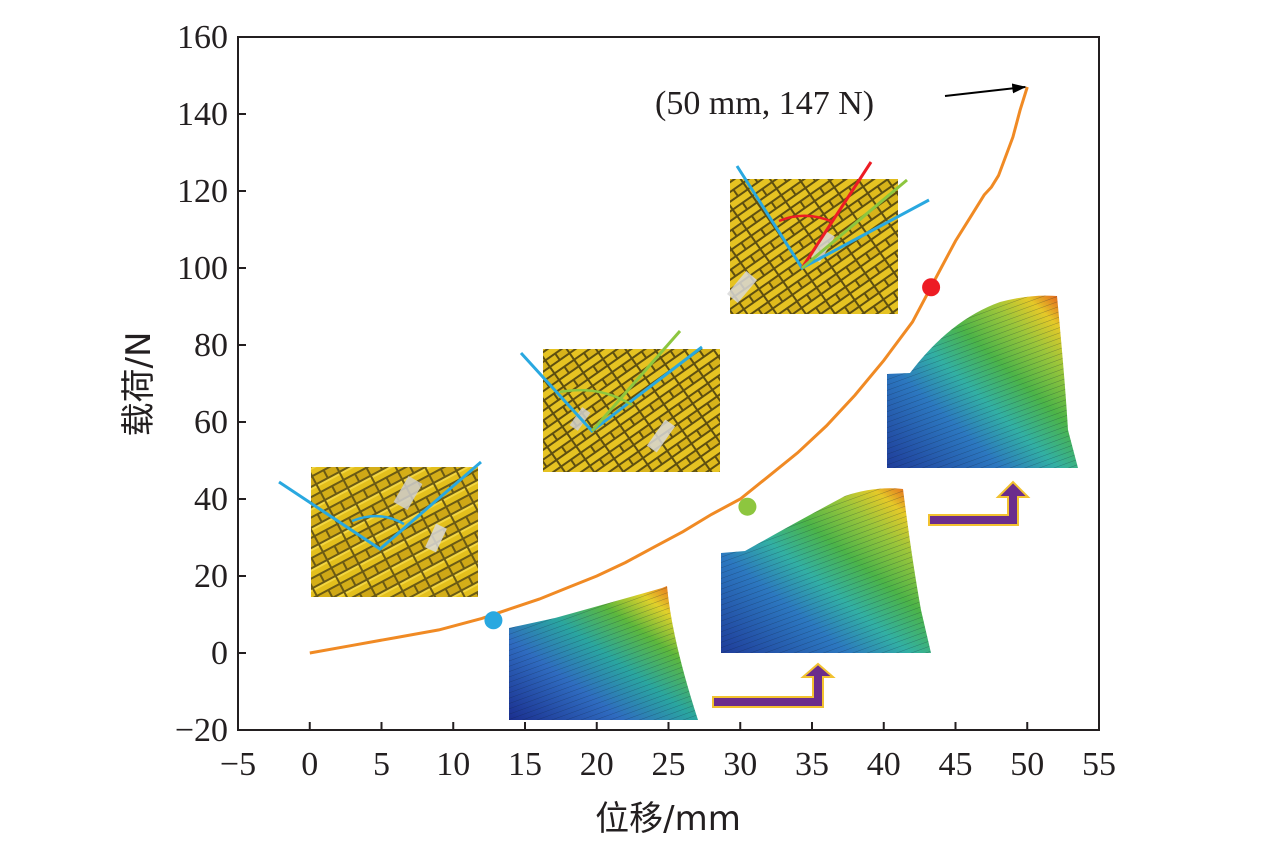 Image resolution: width=1276 pixels, height=841 pixels. I want to click on y-tick-label: −20, so click(201, 730).